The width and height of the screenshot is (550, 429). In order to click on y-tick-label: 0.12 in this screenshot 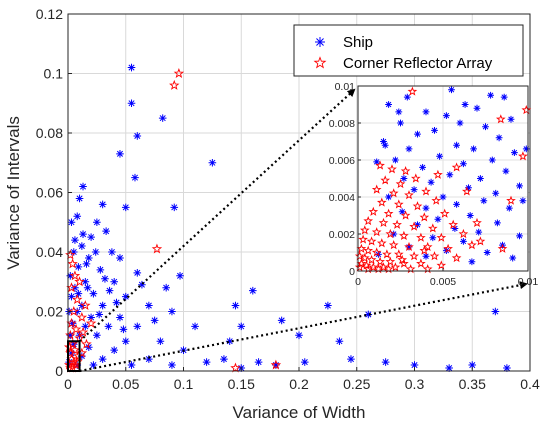, I will do `click(49, 14)`.